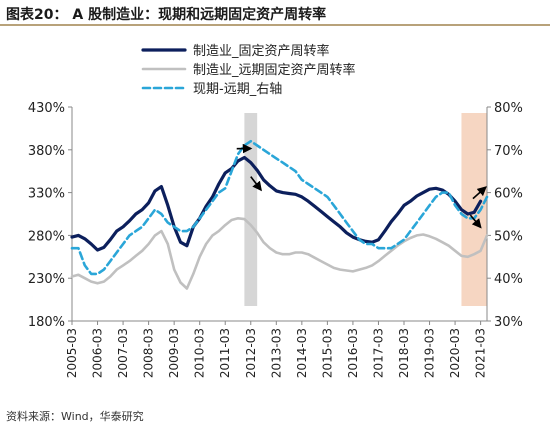 This screenshot has height=429, width=550. Describe the element at coordinates (75, 416) in the screenshot. I see `source-note: 资料来源：Wind，华泰研究` at that location.